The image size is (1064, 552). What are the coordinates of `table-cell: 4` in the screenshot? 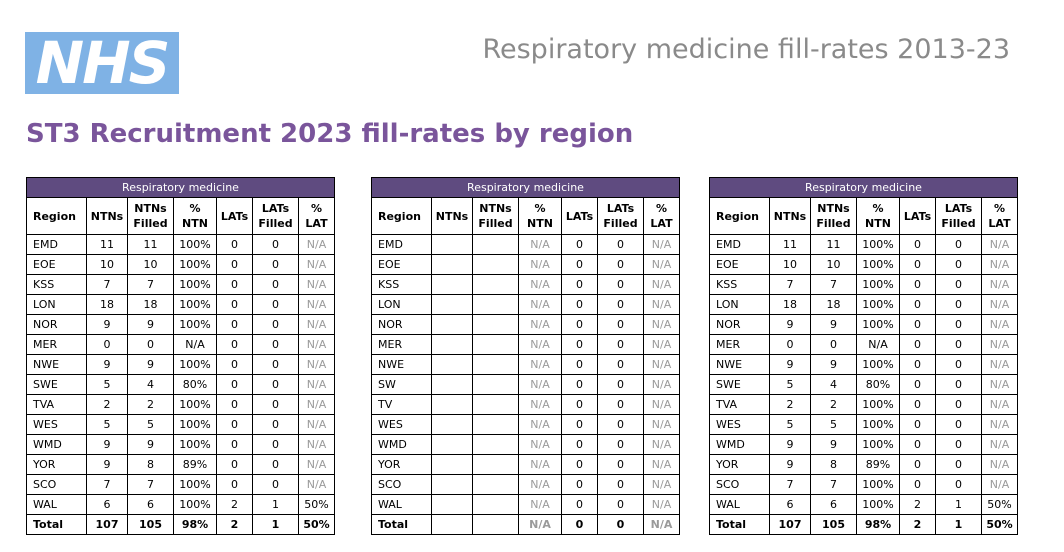 It's located at (150, 384).